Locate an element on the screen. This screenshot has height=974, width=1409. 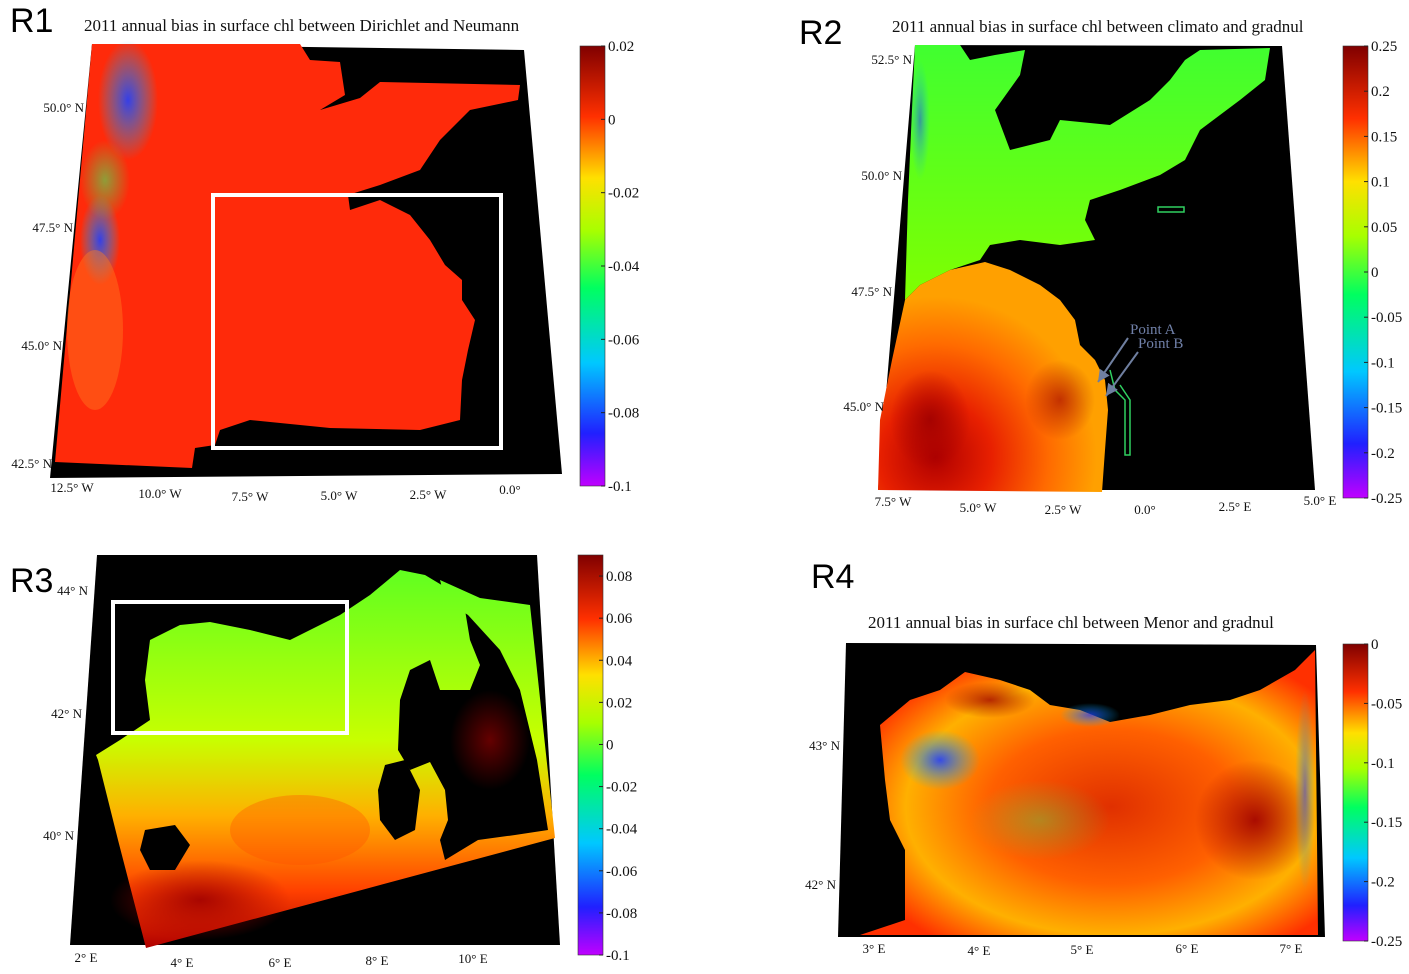
r1-lon-tick-label: 2.5° W is located at coordinates (428, 494).